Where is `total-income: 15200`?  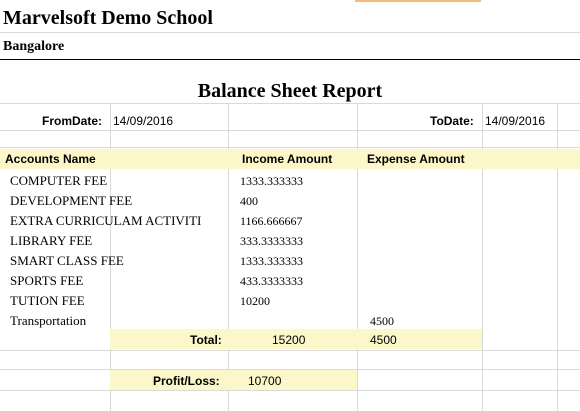 total-income: 15200 is located at coordinates (289, 340).